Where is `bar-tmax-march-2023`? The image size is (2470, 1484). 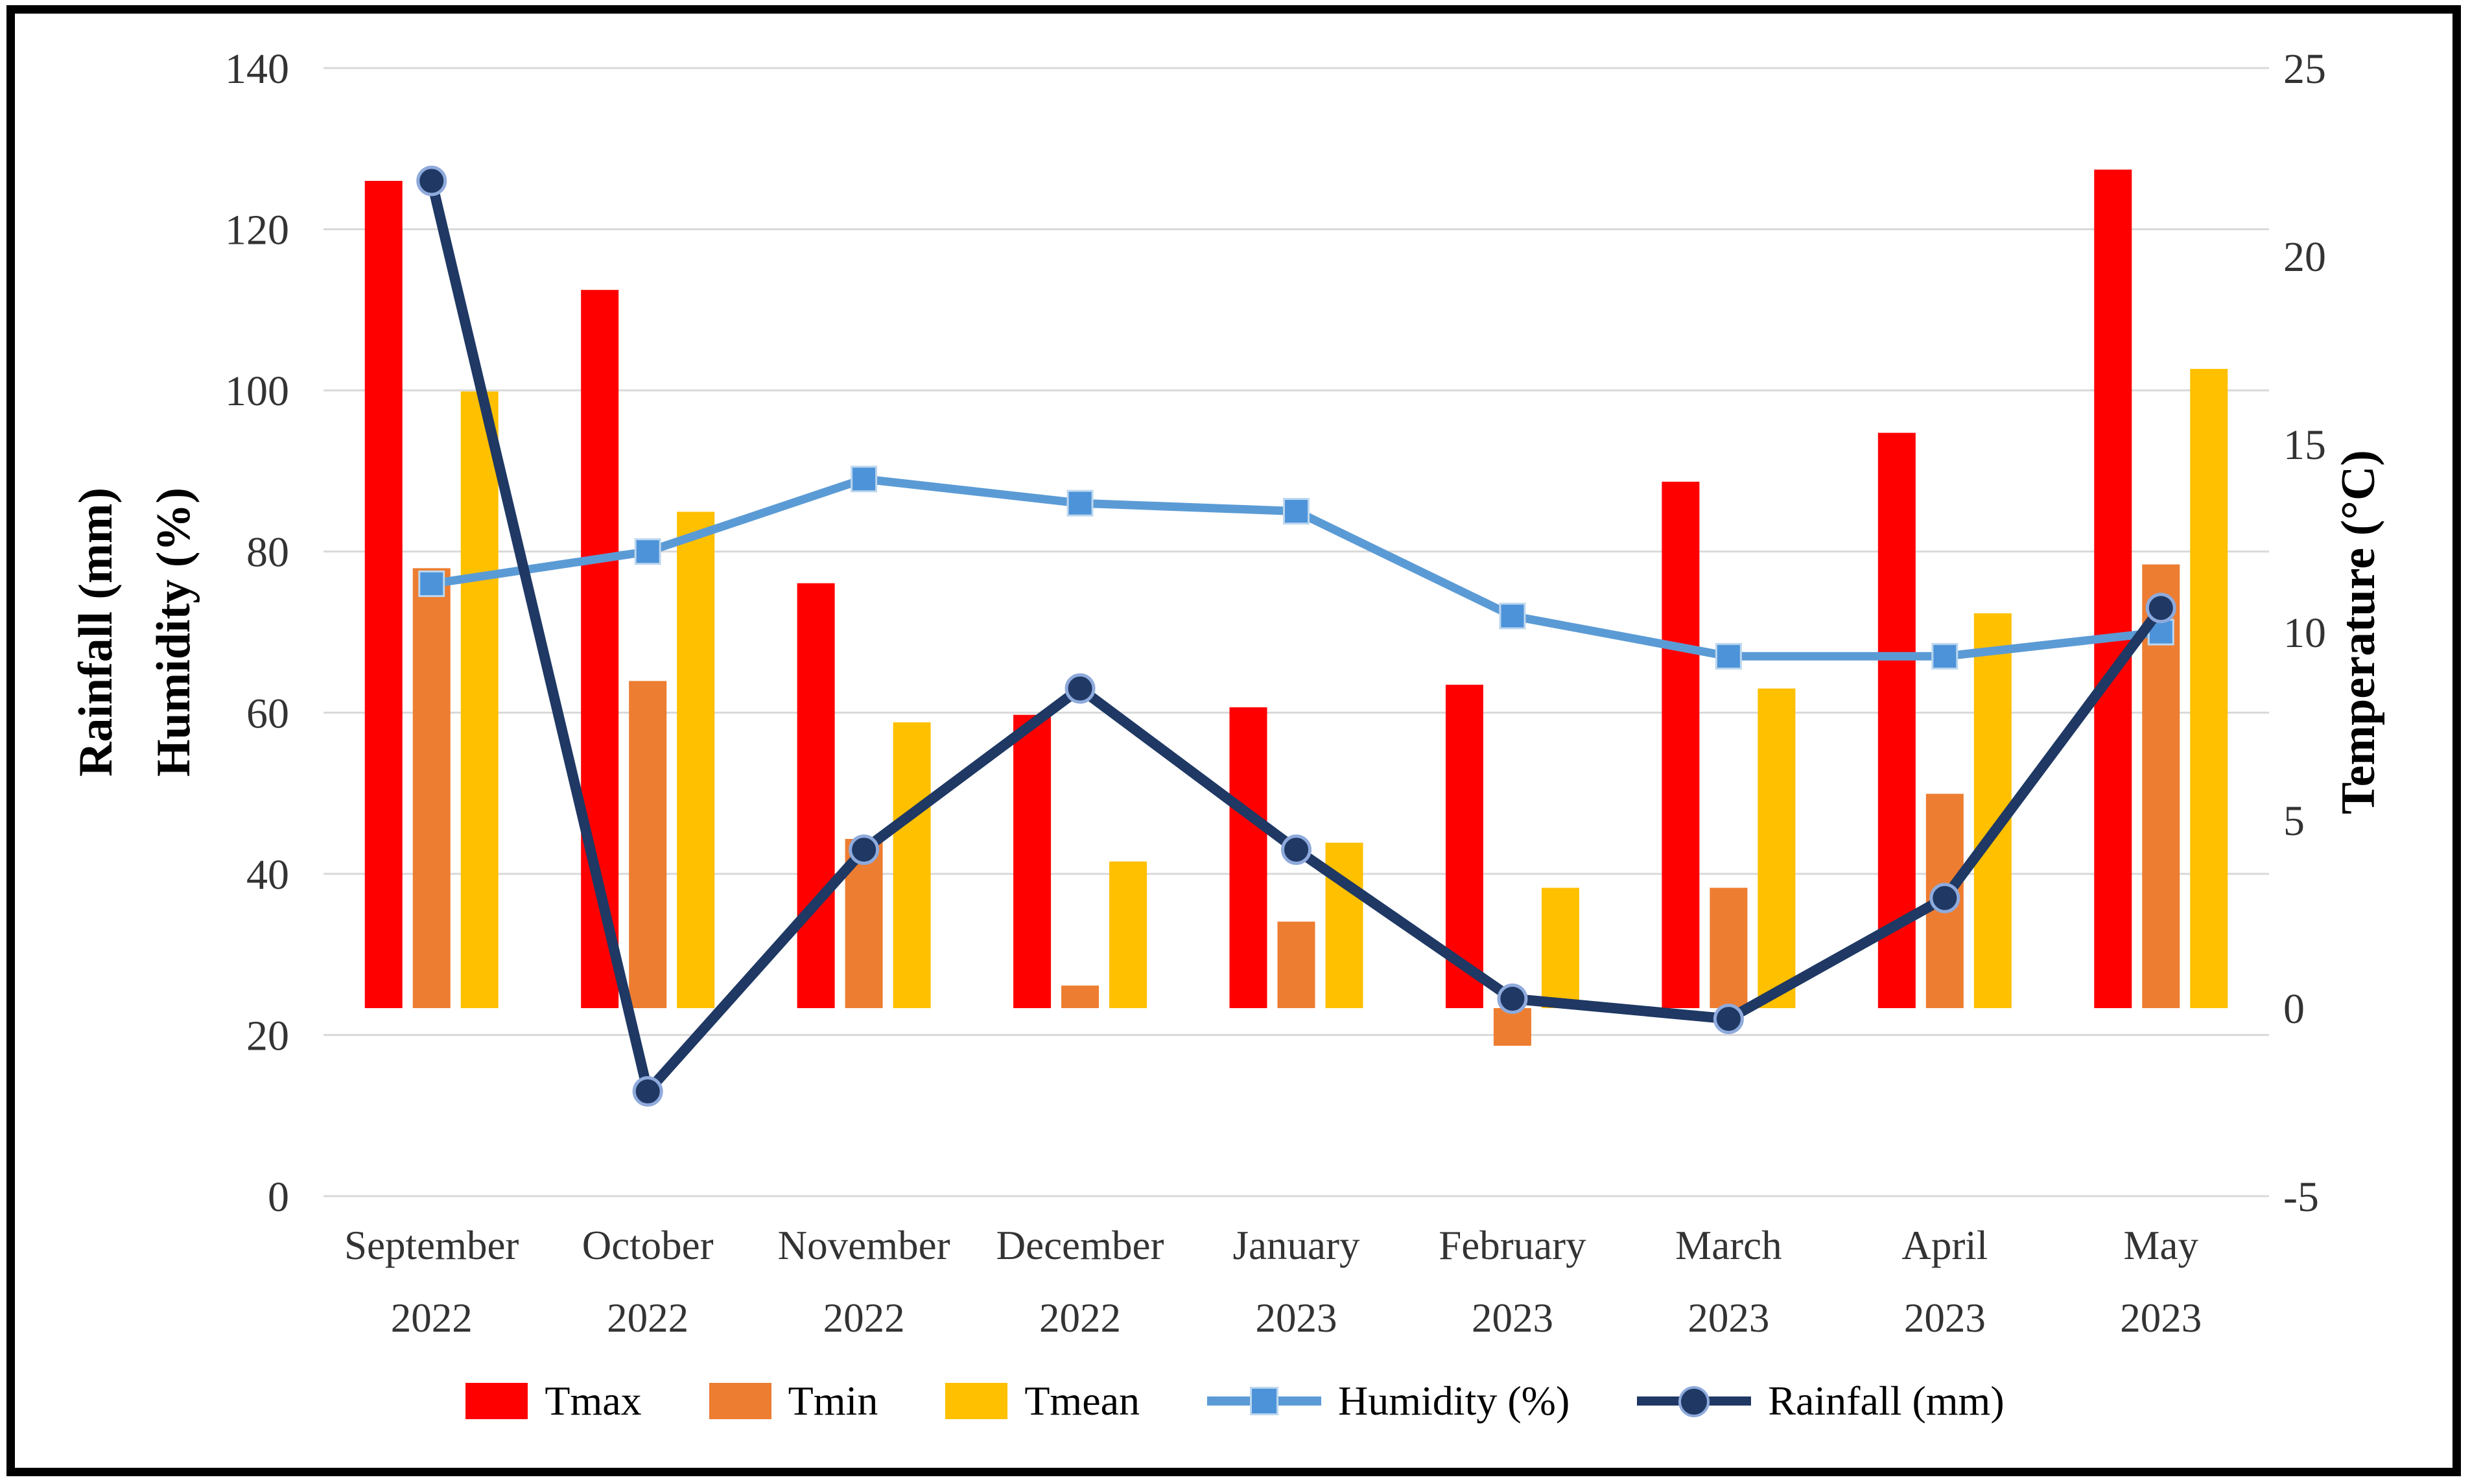 bar-tmax-march-2023 is located at coordinates (1681, 745).